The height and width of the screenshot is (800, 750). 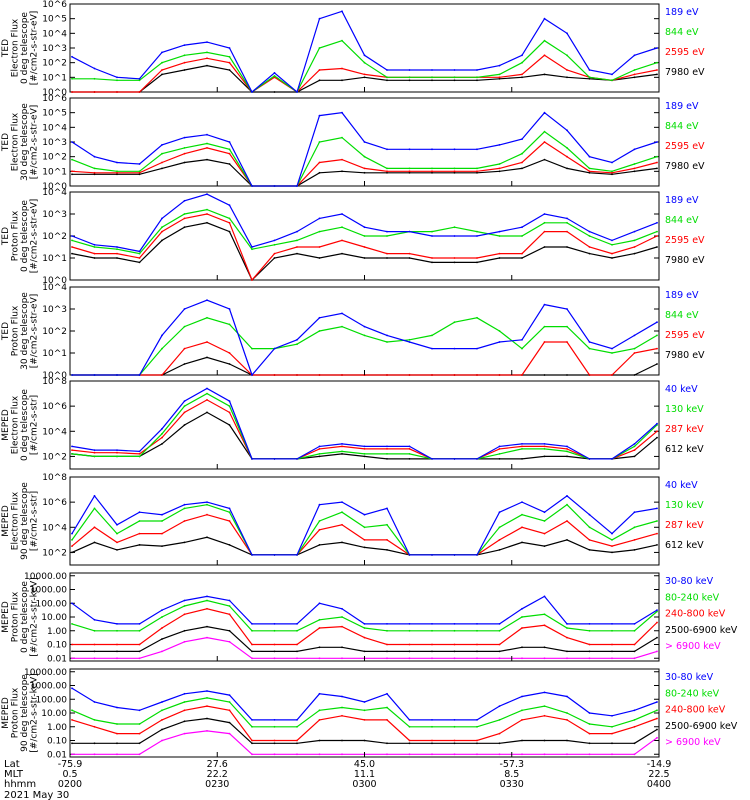 What do you see at coordinates (25, 48) in the screenshot?
I see `y-axis-label-line: 0 deg telescope` at bounding box center [25, 48].